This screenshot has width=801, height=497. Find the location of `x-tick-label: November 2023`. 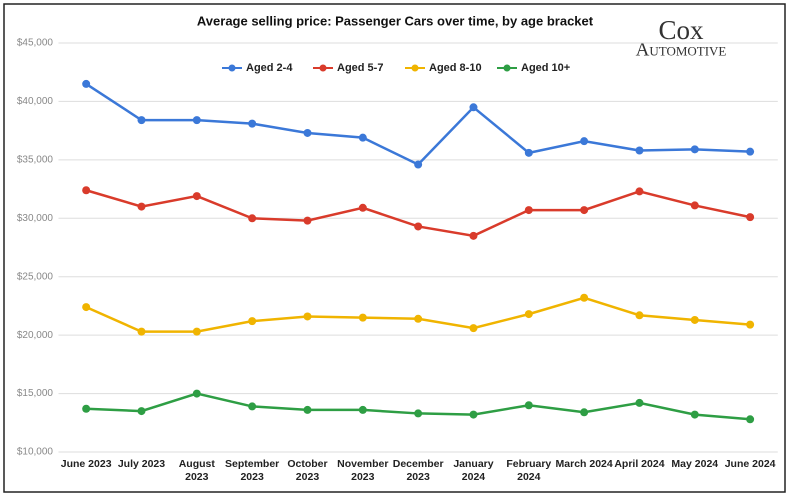

x-tick-label: November 2023 is located at coordinates (363, 470).